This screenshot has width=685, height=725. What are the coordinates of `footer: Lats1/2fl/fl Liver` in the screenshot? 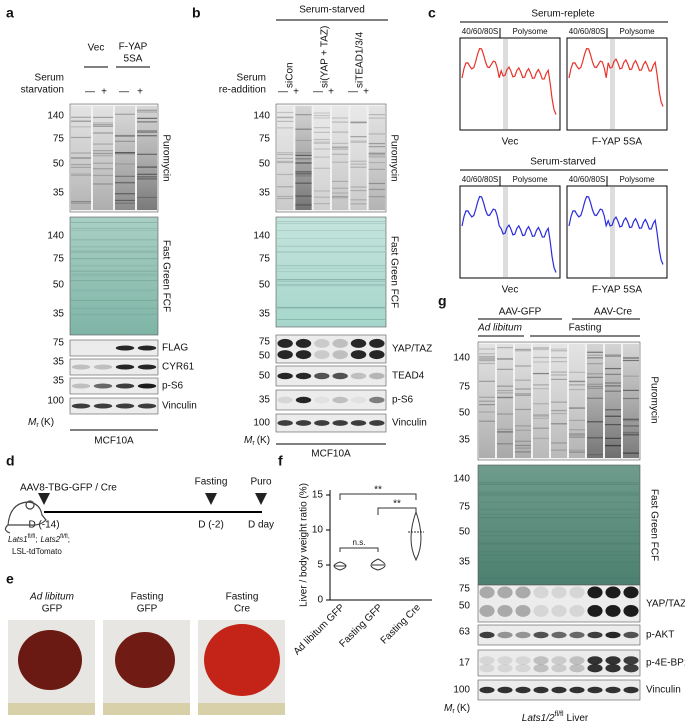 It's located at (555, 717).